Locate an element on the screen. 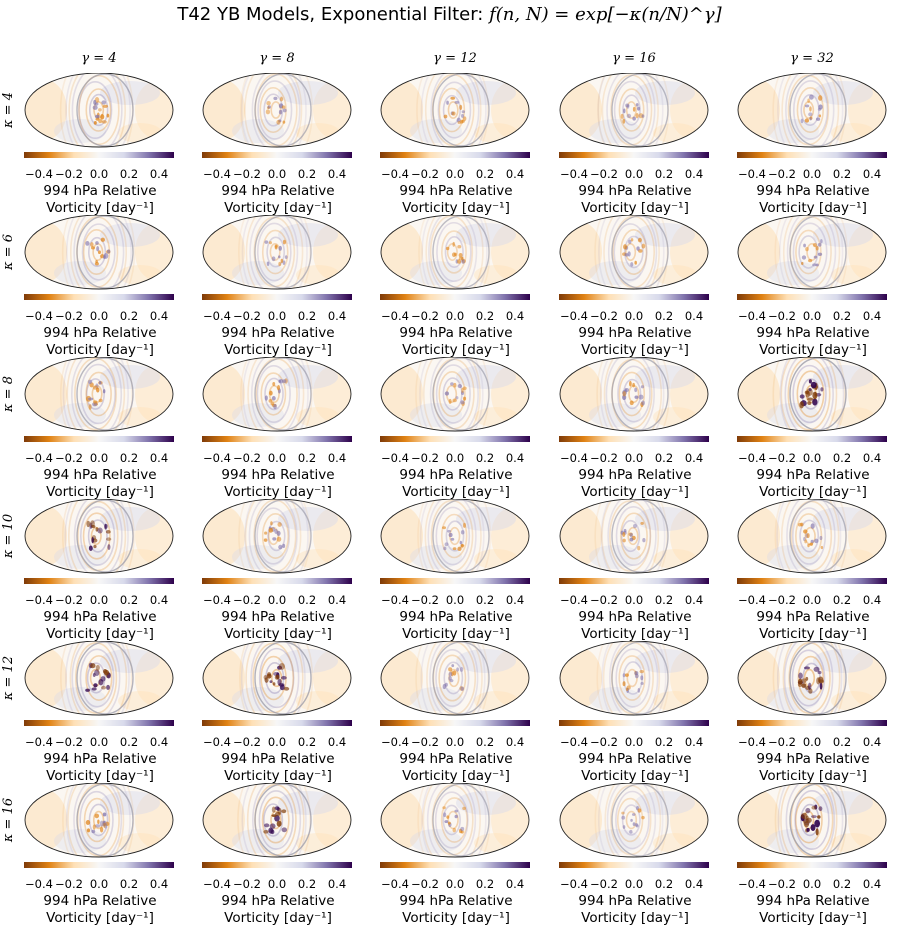 This screenshot has width=899, height=934. figure-title-prefix: T42 YB Models, Exponential Filter: is located at coordinates (333, 14).